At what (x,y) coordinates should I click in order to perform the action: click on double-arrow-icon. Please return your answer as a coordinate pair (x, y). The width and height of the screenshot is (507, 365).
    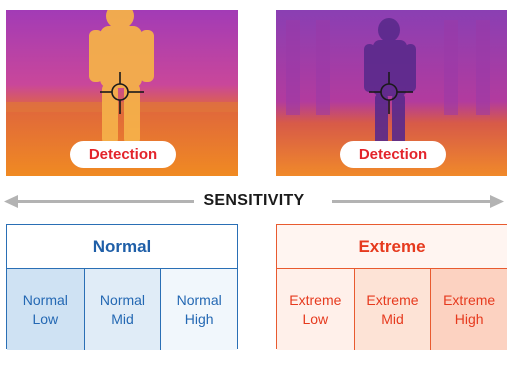
    Looking at the image, I should click on (254, 201).